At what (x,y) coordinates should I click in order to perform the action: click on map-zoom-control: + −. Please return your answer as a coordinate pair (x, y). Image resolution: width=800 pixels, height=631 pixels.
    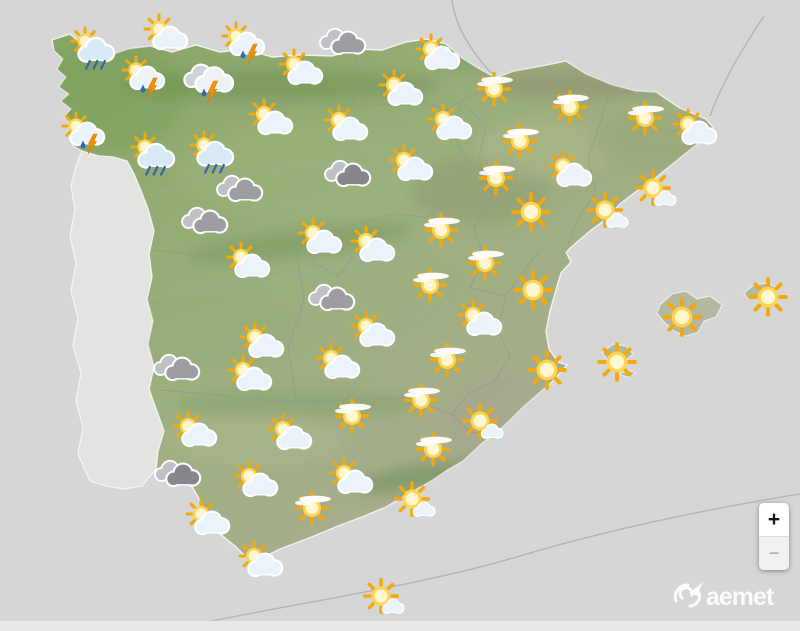
    Looking at the image, I should click on (774, 536).